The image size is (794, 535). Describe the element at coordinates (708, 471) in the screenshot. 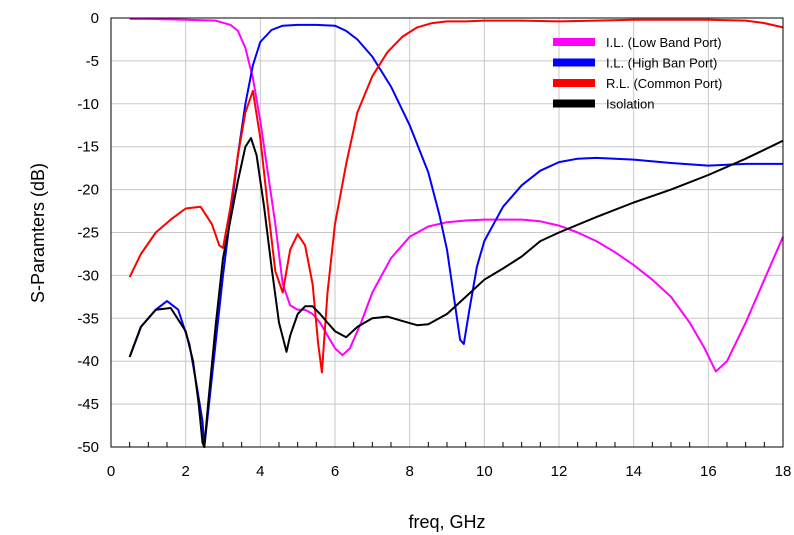

I see `x-tick-label: 16` at that location.